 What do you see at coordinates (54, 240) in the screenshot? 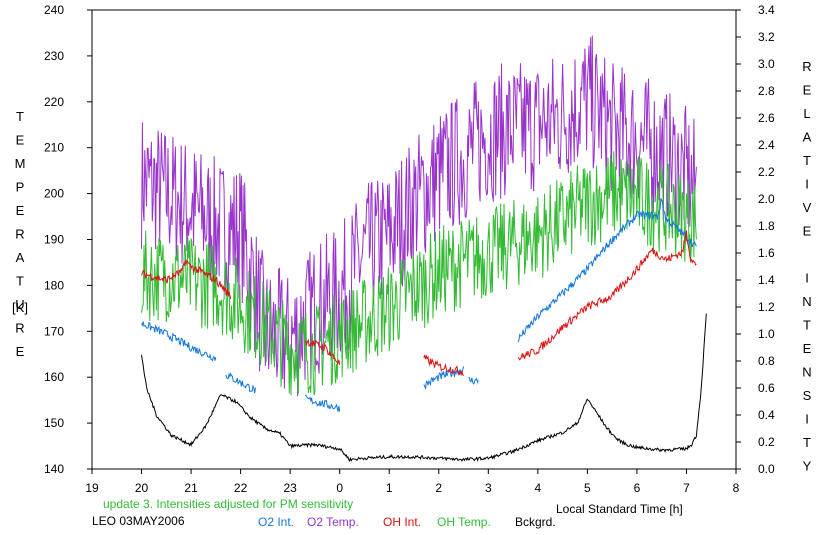
I see `y-left-tick-label: 190` at bounding box center [54, 240].